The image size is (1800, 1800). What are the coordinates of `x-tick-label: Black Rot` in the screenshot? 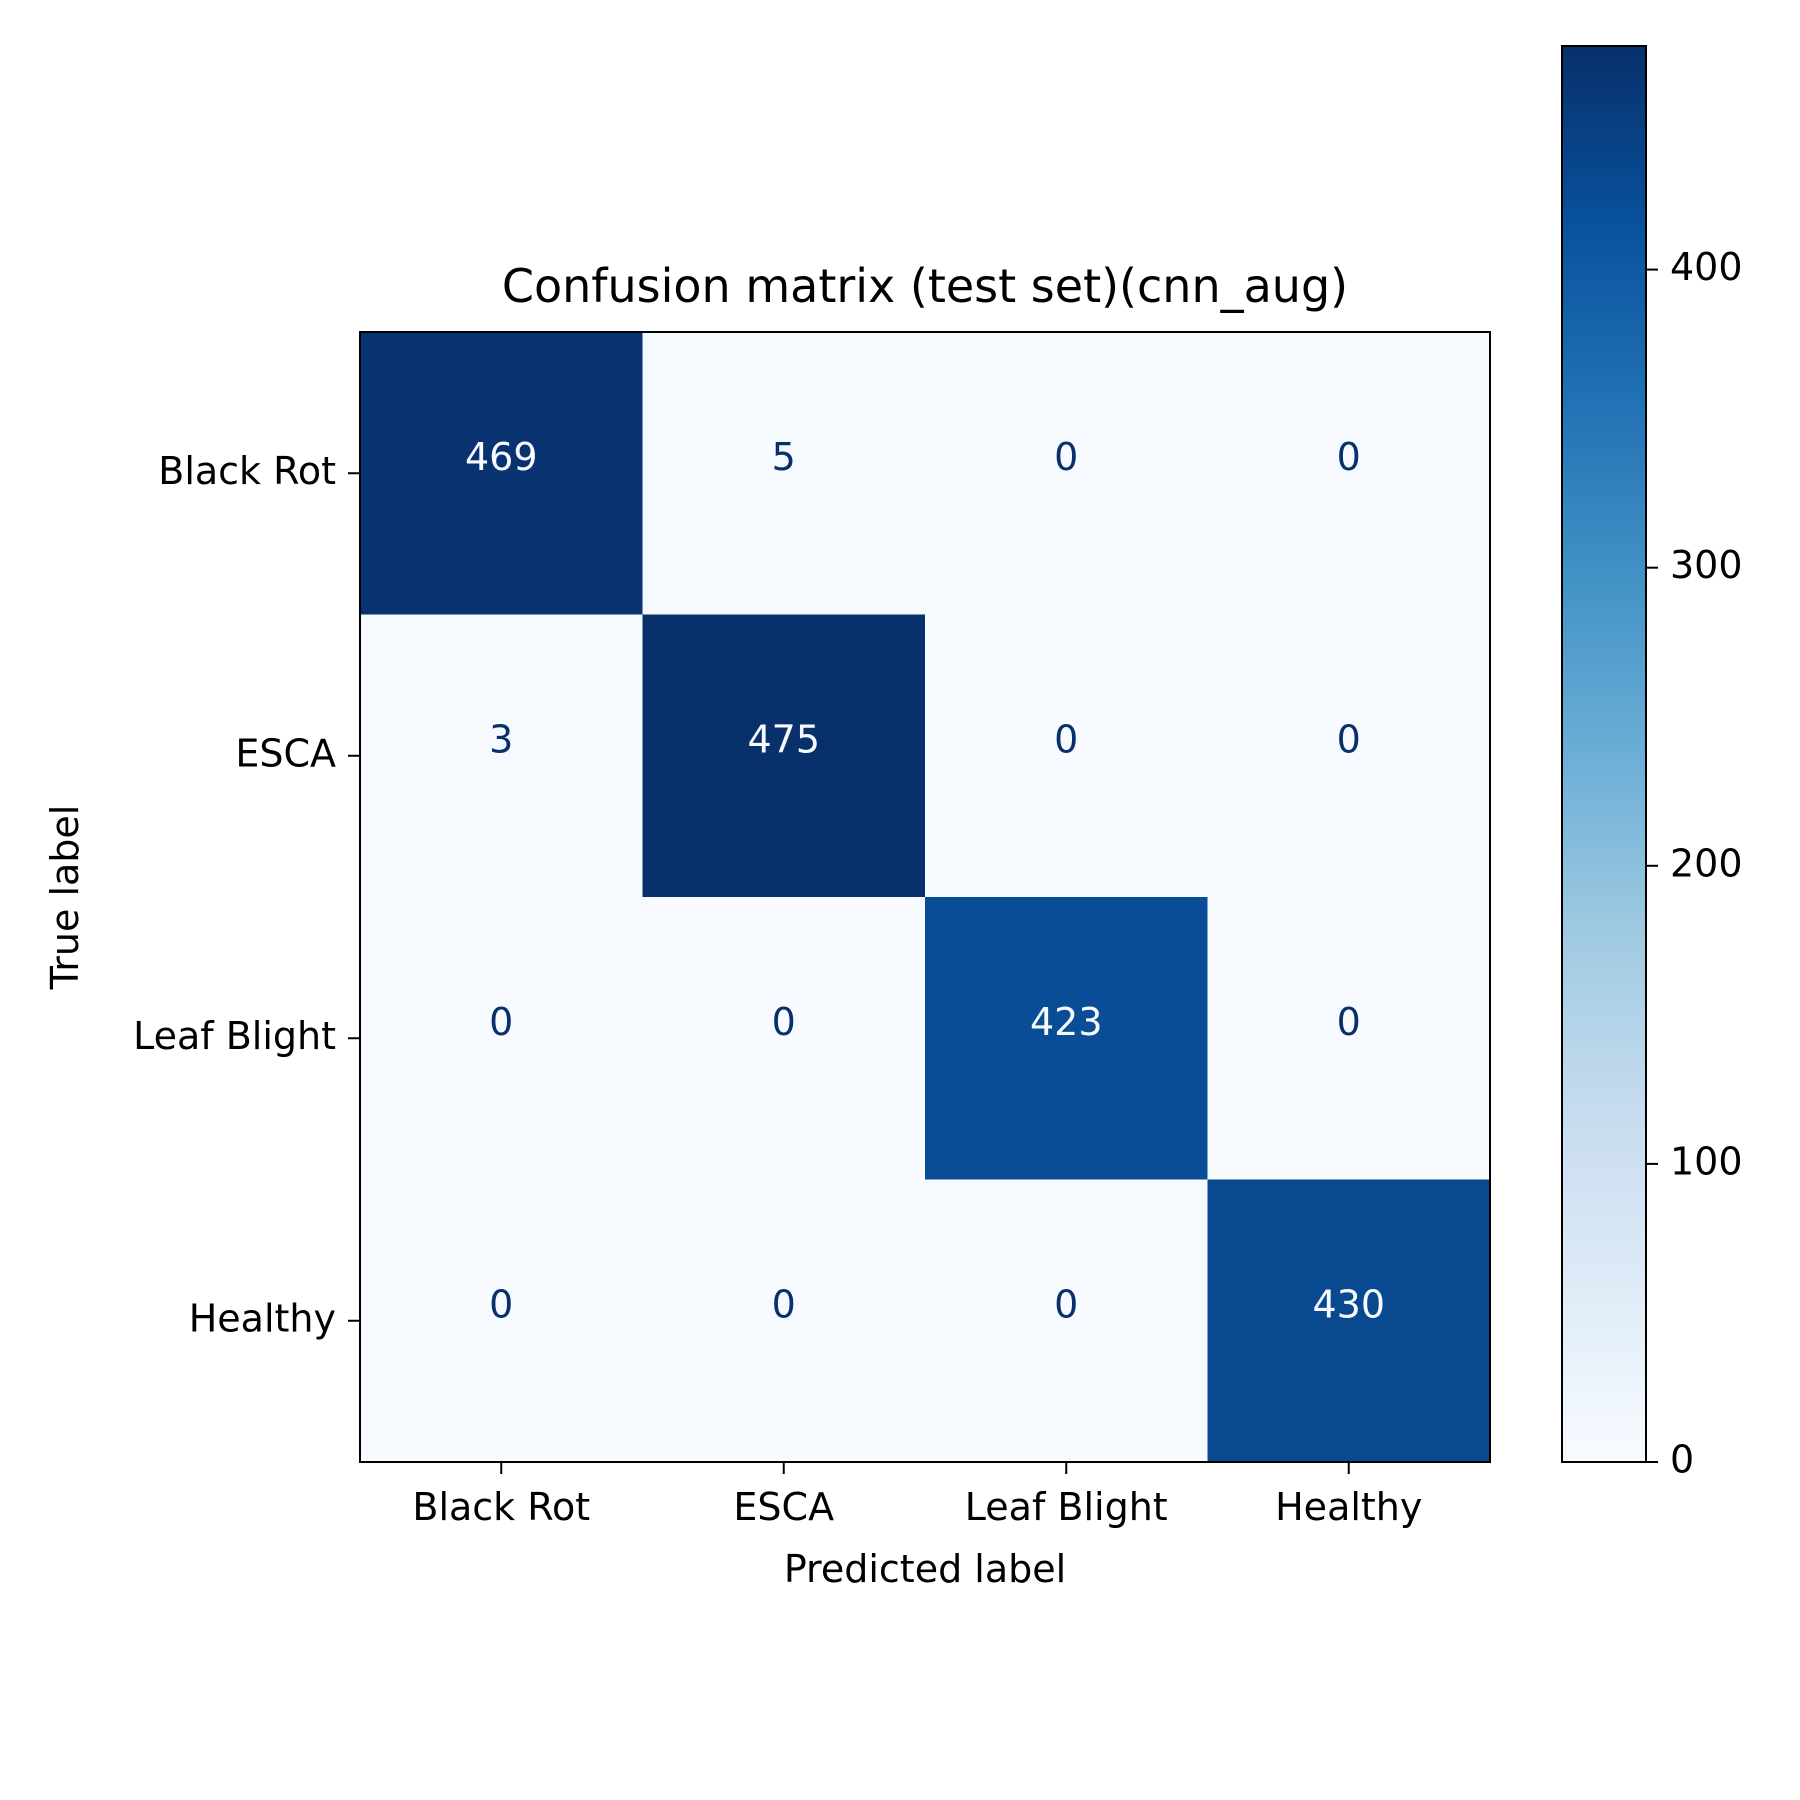 It's located at (501, 1507).